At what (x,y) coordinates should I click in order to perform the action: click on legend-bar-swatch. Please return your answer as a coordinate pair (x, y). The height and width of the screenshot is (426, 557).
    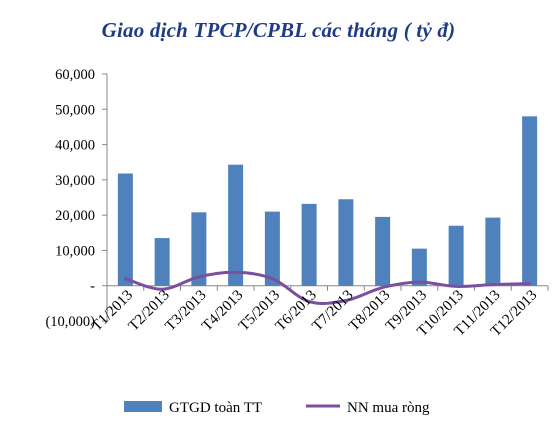
    Looking at the image, I should click on (143, 406).